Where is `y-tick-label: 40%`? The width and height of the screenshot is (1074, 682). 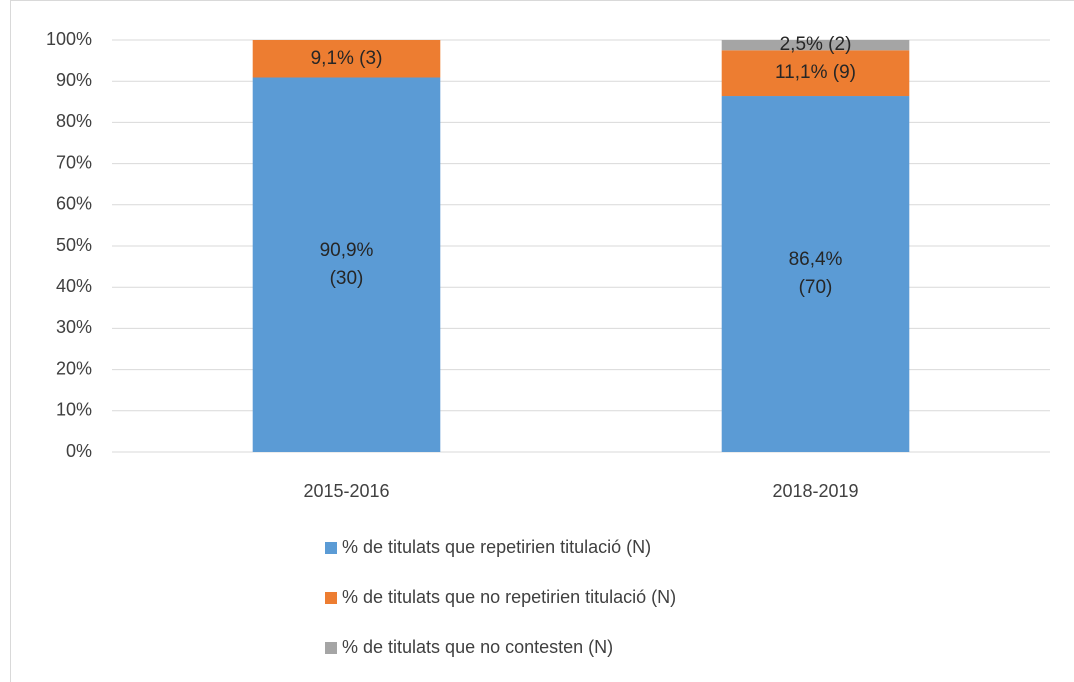 y-tick-label: 40% is located at coordinates (74, 286).